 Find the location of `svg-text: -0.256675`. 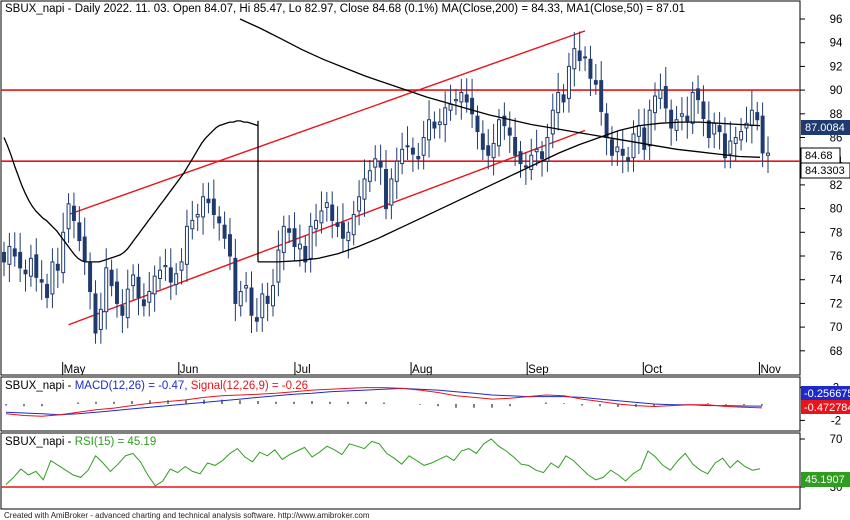

svg-text: -0.256675 is located at coordinates (827, 394).